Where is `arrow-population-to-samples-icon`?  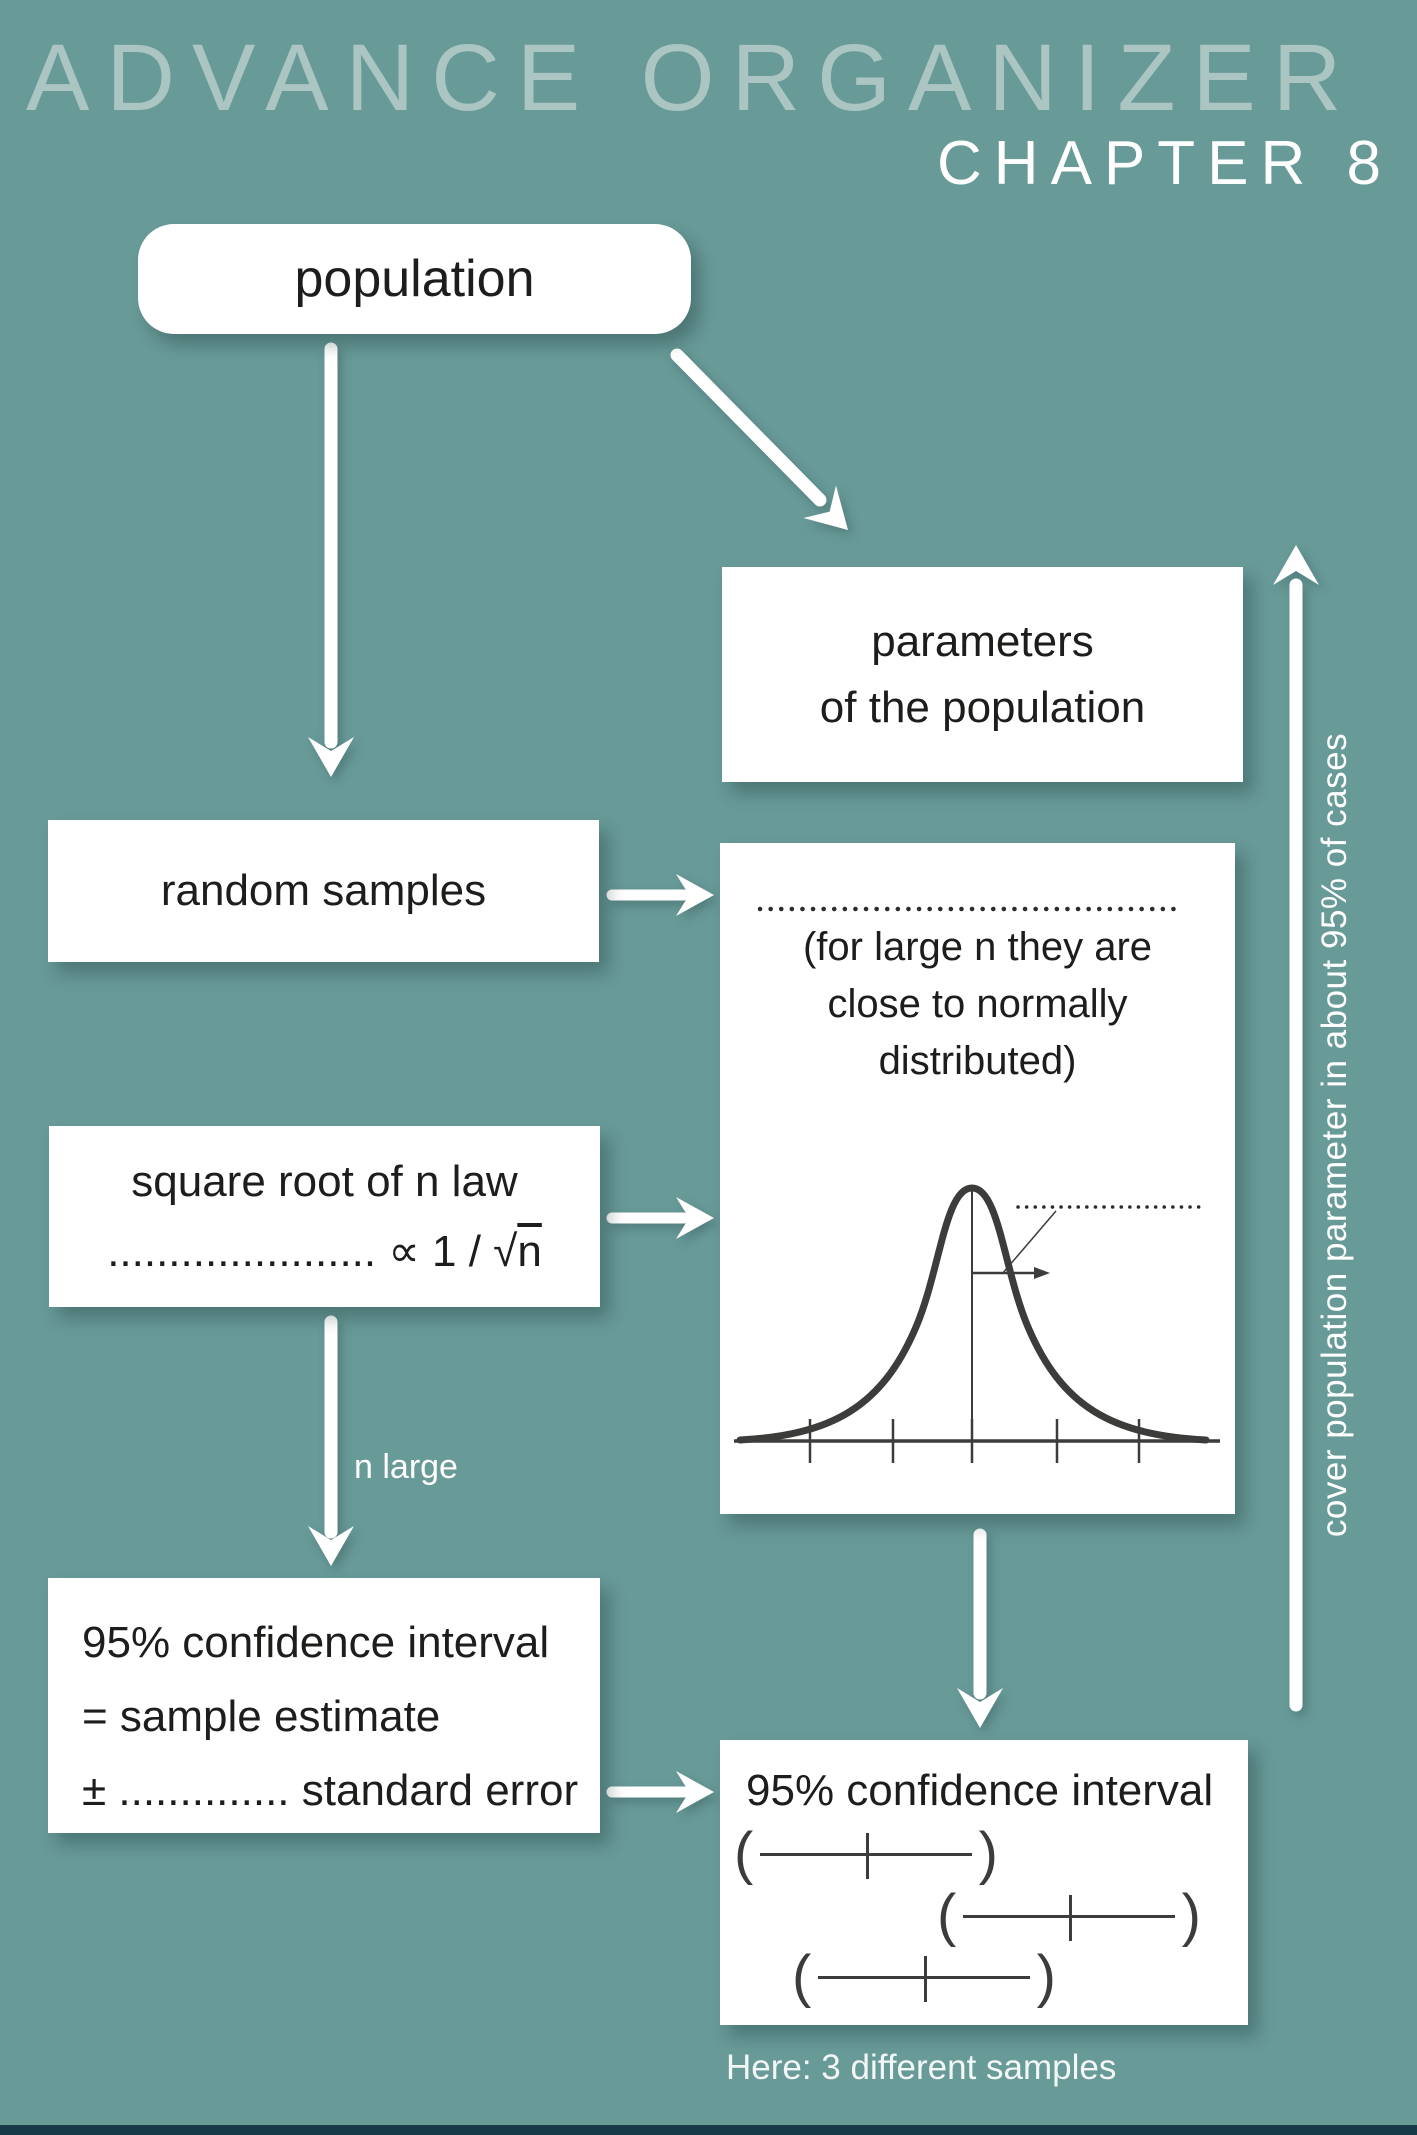 arrow-population-to-samples-icon is located at coordinates (331, 559).